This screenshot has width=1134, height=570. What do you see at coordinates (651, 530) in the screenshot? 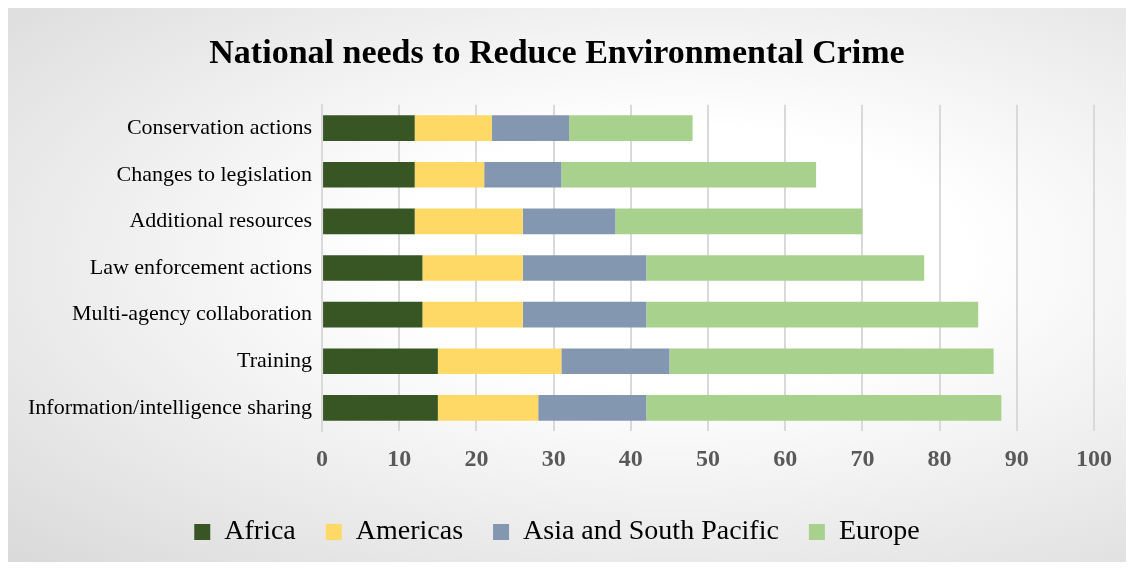
I see `legend-label: Asia and South Pacific` at bounding box center [651, 530].